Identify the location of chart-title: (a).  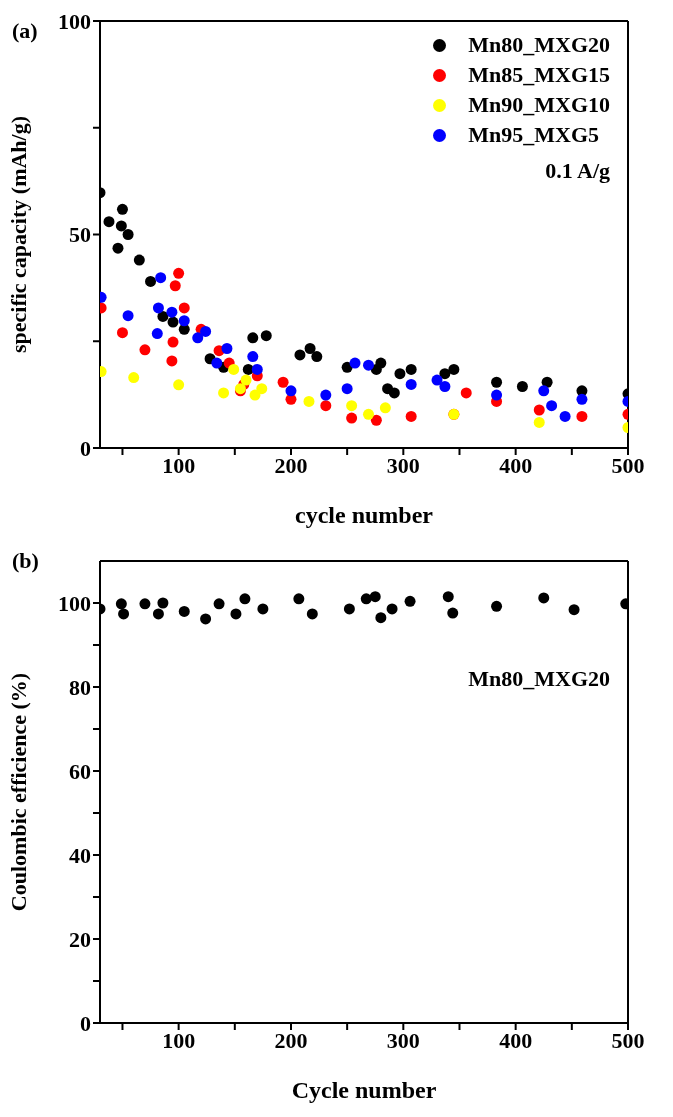
(25, 31).